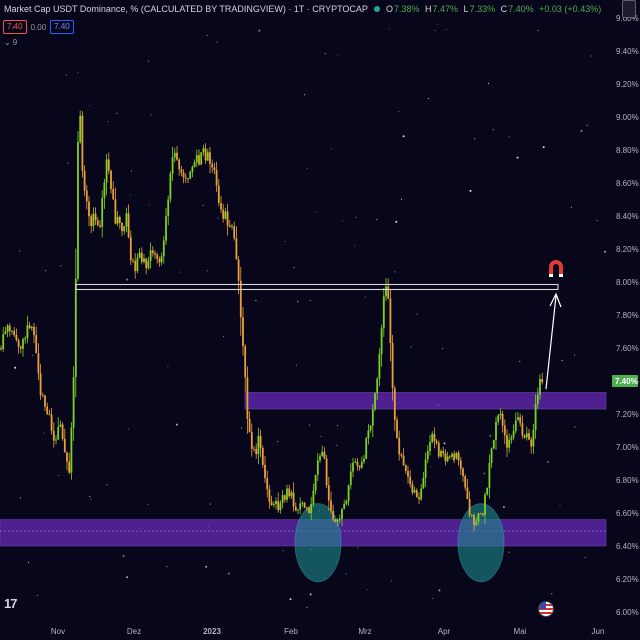 Image resolution: width=640 pixels, height=640 pixels. I want to click on flag-graphic, so click(546, 609).